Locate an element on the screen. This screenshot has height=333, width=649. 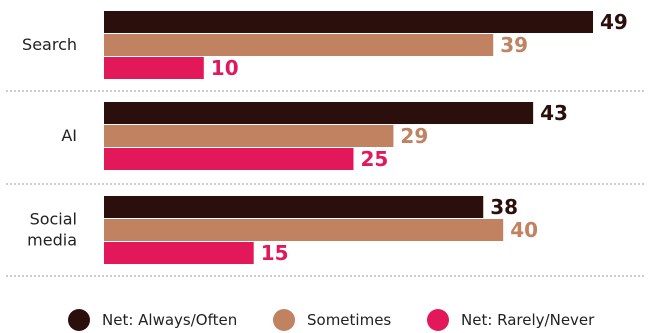
bar-social-media-sometimes is located at coordinates (304, 230).